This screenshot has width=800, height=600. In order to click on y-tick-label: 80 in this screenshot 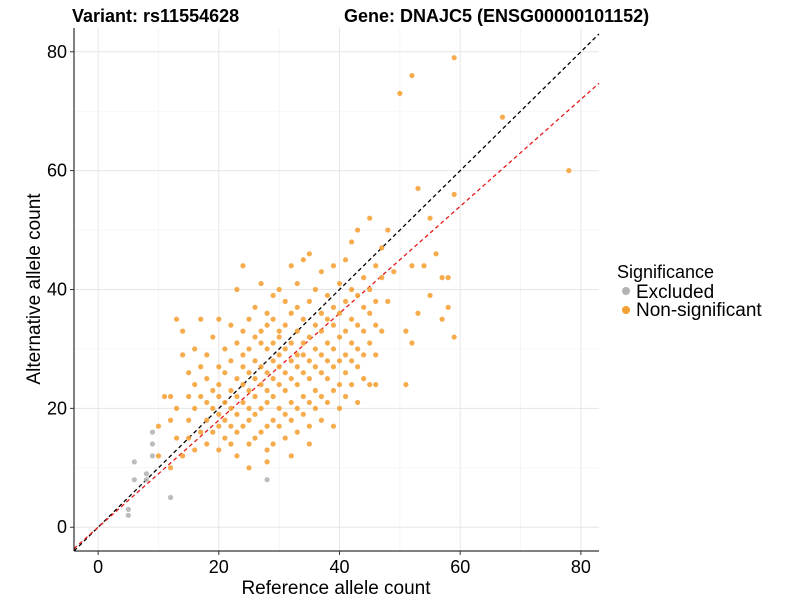, I will do `click(57, 52)`.